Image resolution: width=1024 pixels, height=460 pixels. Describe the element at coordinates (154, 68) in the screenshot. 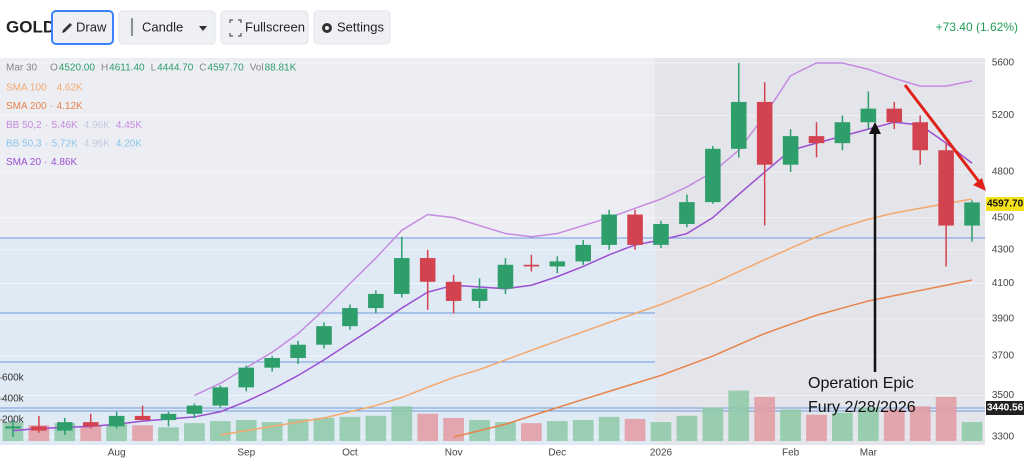

I see `ohlc-label: L` at that location.